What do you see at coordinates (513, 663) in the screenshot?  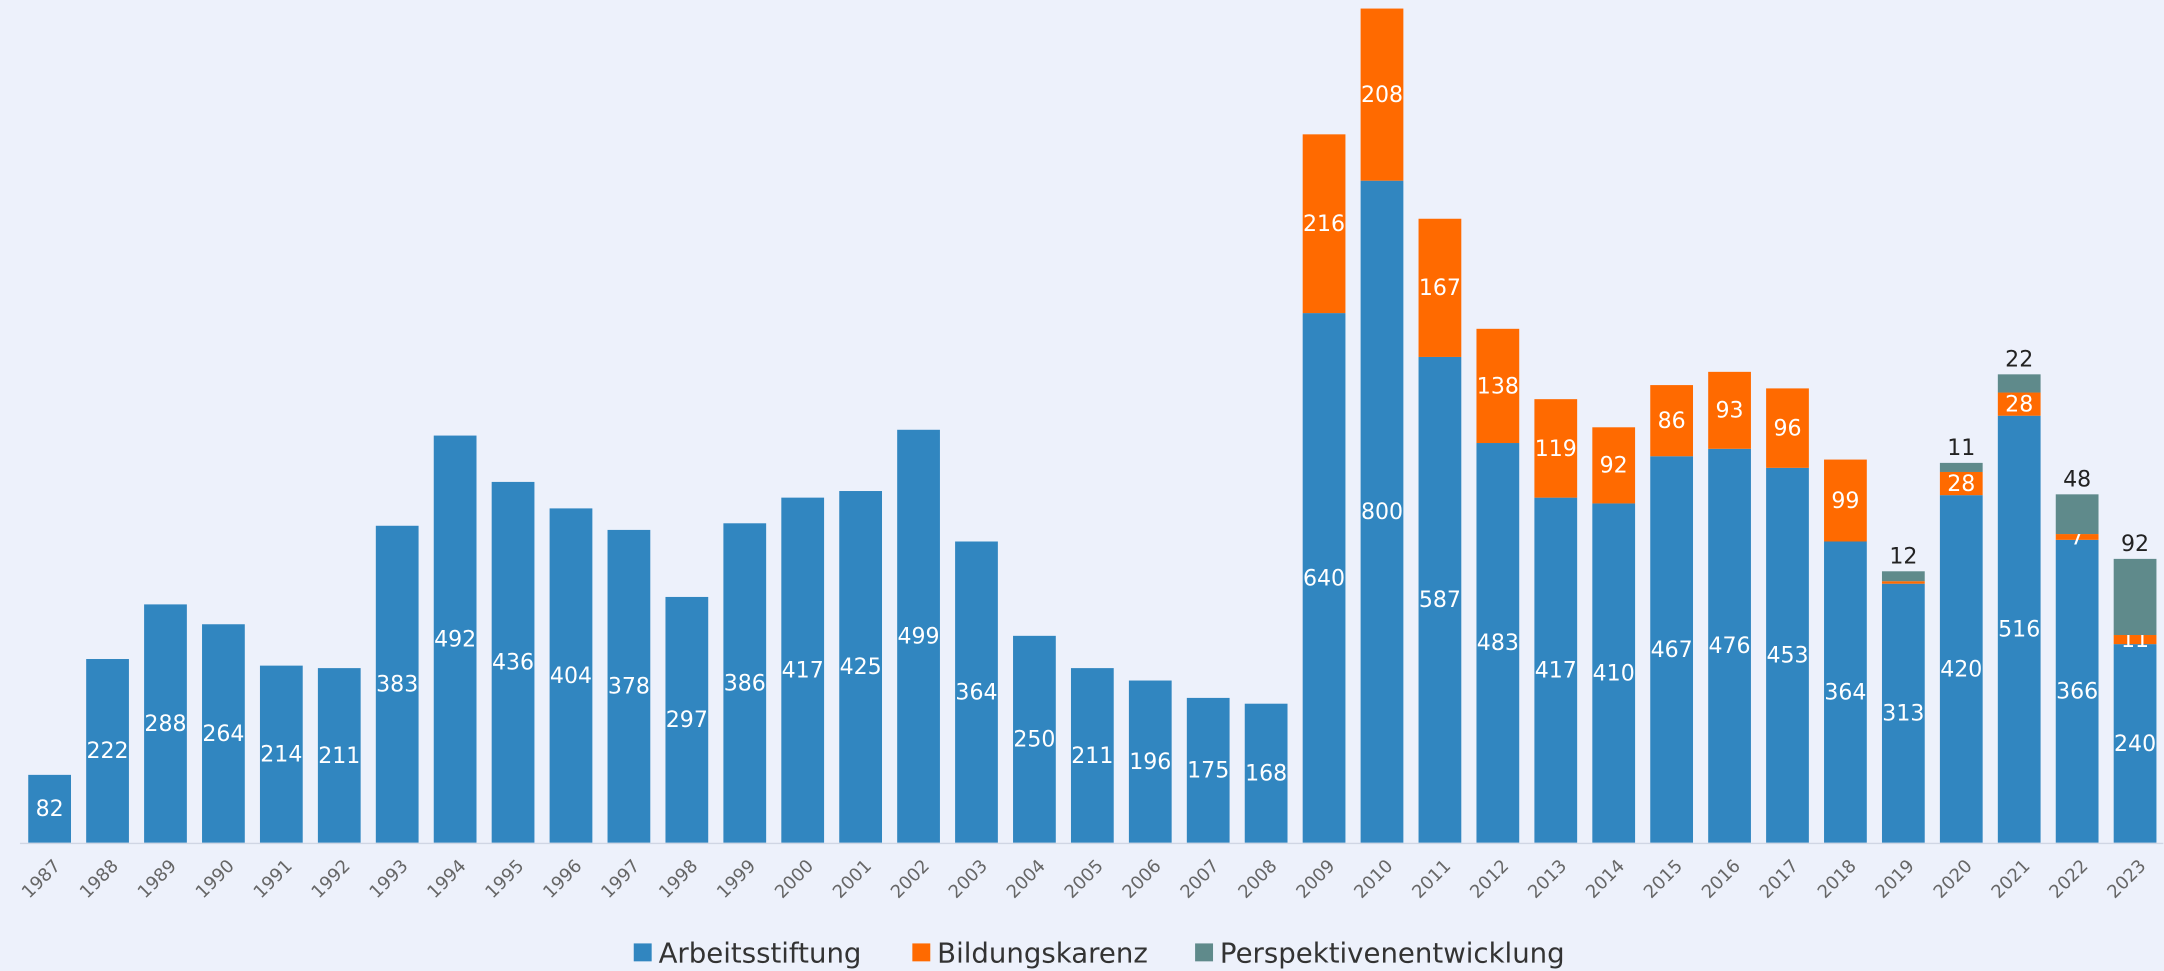 I see `value-label: 436` at bounding box center [513, 663].